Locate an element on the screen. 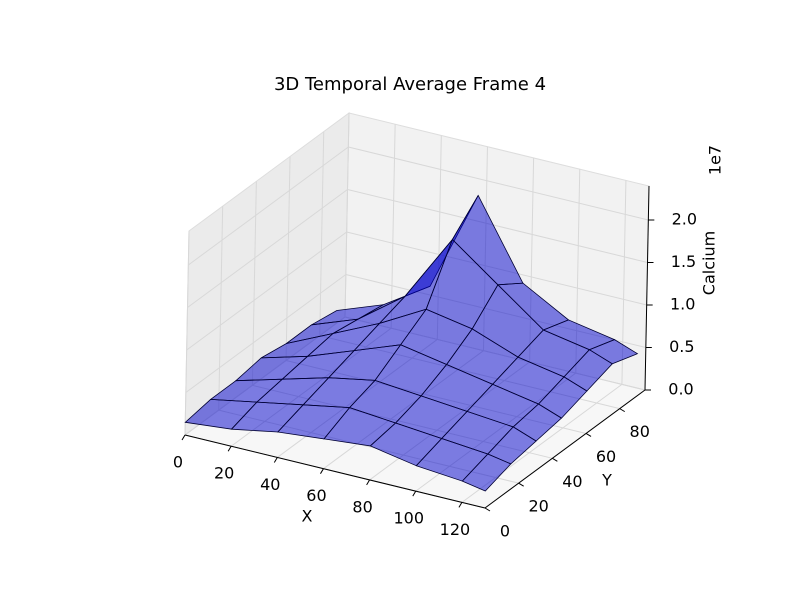  y-axis-label: Y is located at coordinates (606, 480).